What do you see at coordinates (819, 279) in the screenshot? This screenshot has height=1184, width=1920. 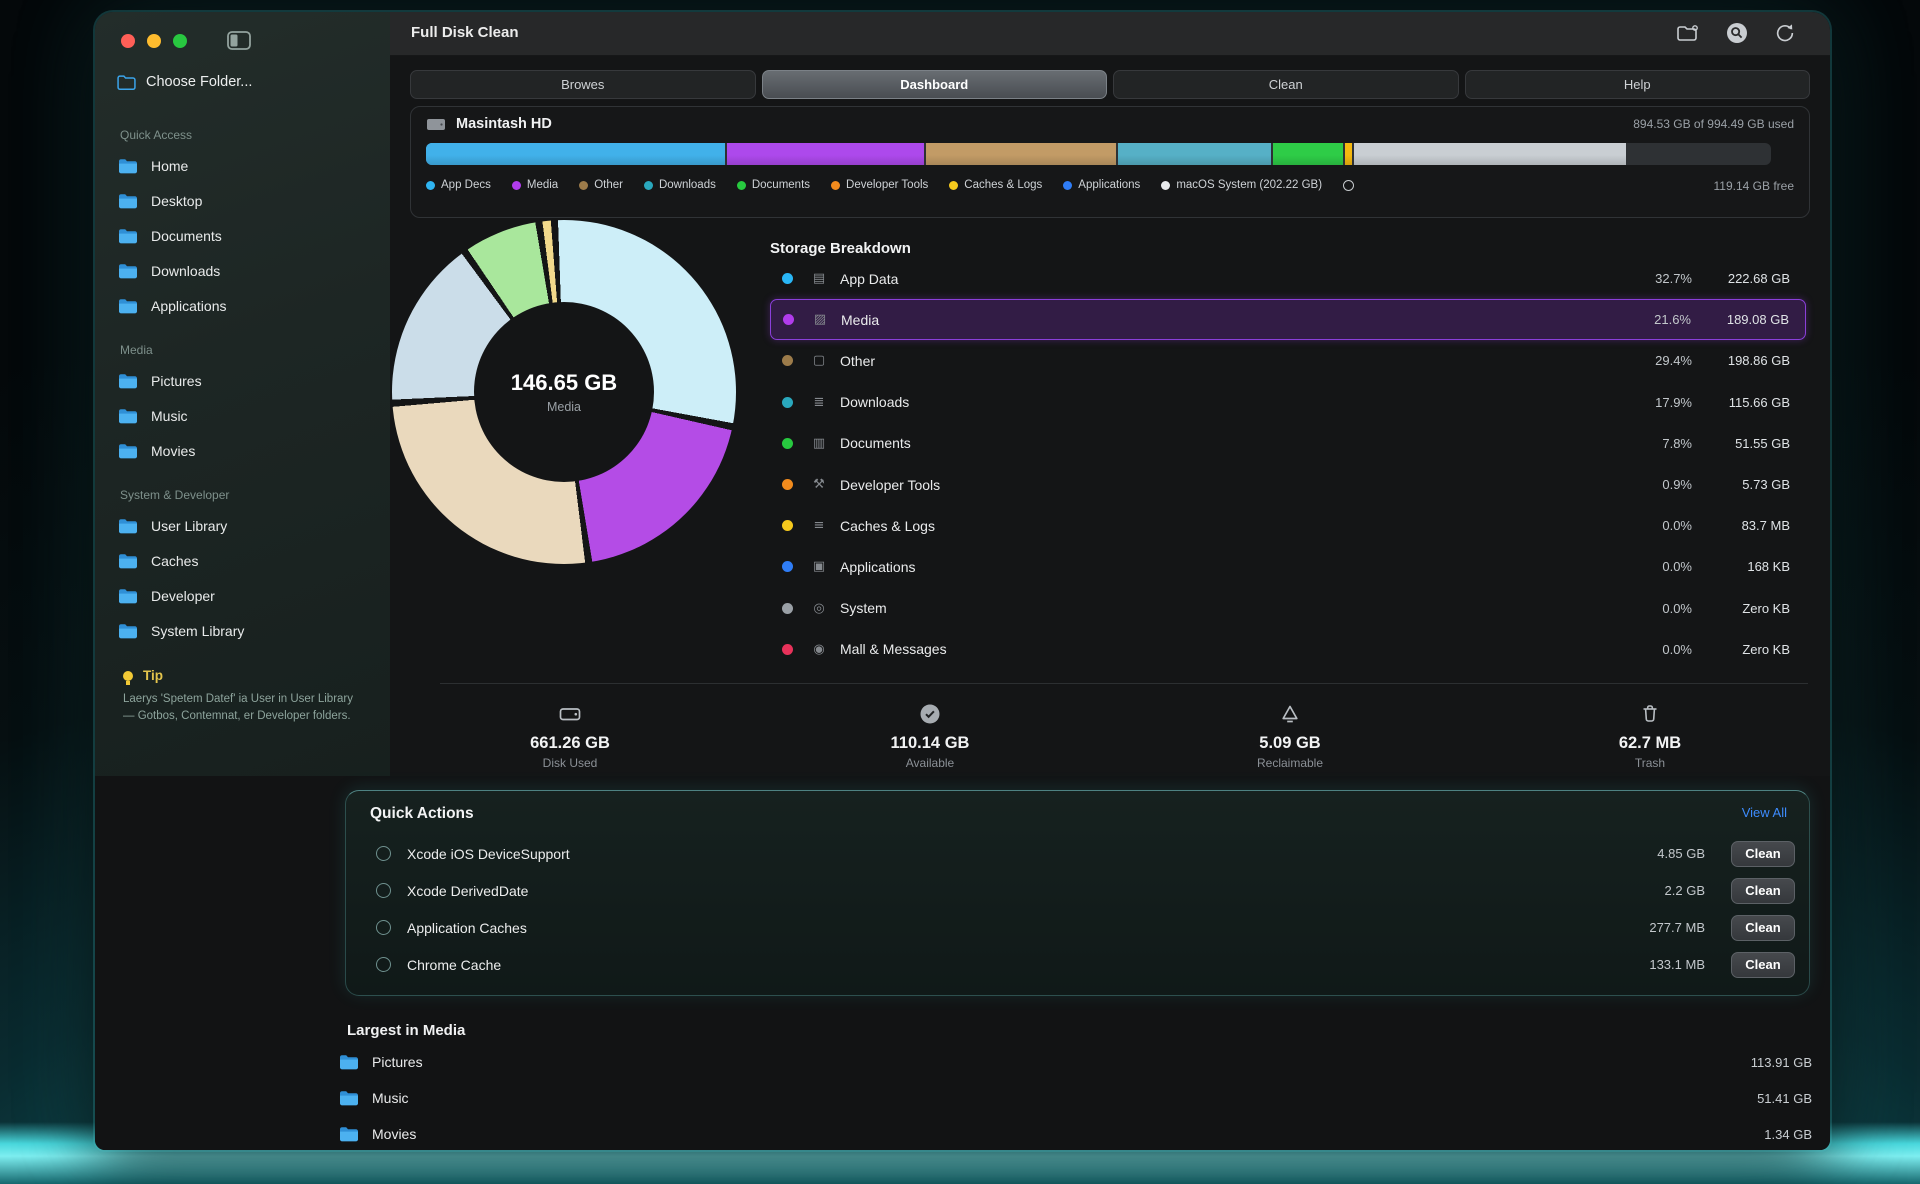 I see `category-glyph-icon: ▤` at bounding box center [819, 279].